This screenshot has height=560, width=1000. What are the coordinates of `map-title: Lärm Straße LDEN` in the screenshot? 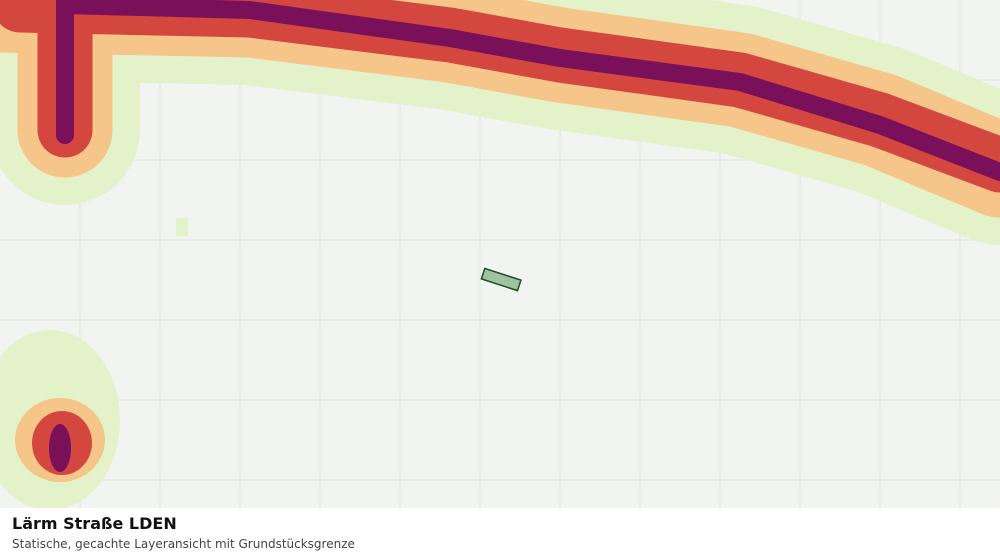 It's located at (94, 523).